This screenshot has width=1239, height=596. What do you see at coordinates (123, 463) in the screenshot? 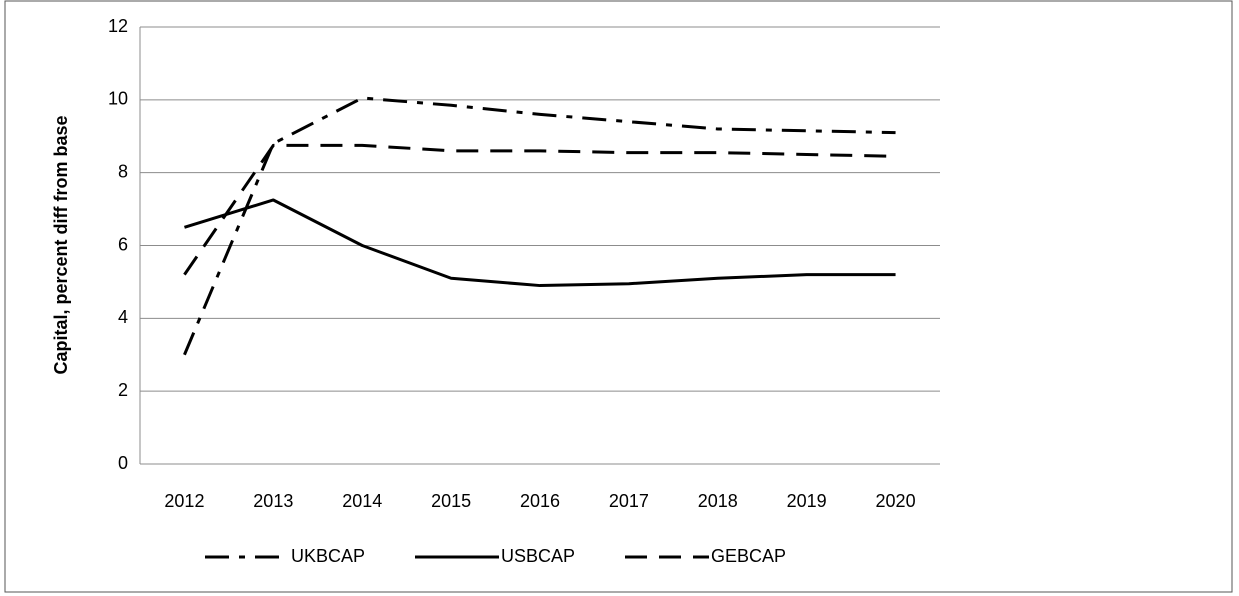
I see `y-tick-label: 0` at bounding box center [123, 463].